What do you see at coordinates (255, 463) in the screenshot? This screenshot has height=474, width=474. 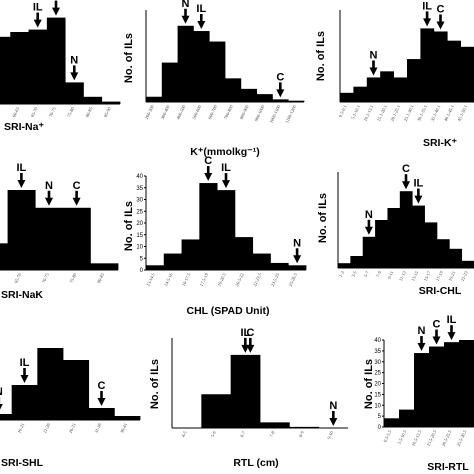 I see `x-axis-title: RTL (cm)` at bounding box center [255, 463].